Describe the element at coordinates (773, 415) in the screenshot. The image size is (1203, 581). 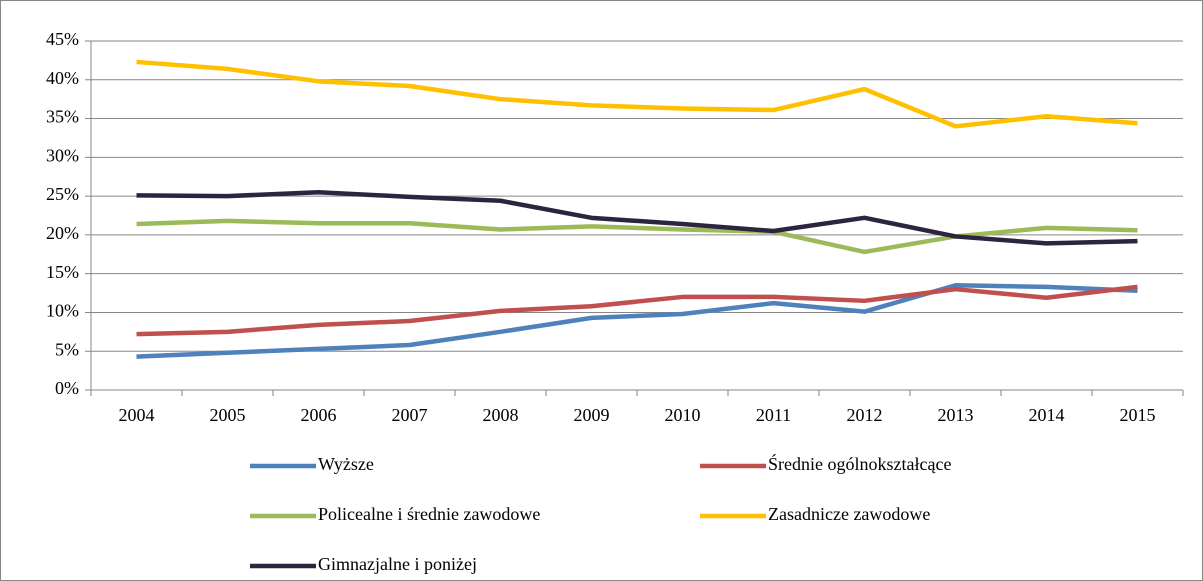
I see `x-tick-label: 2011` at that location.